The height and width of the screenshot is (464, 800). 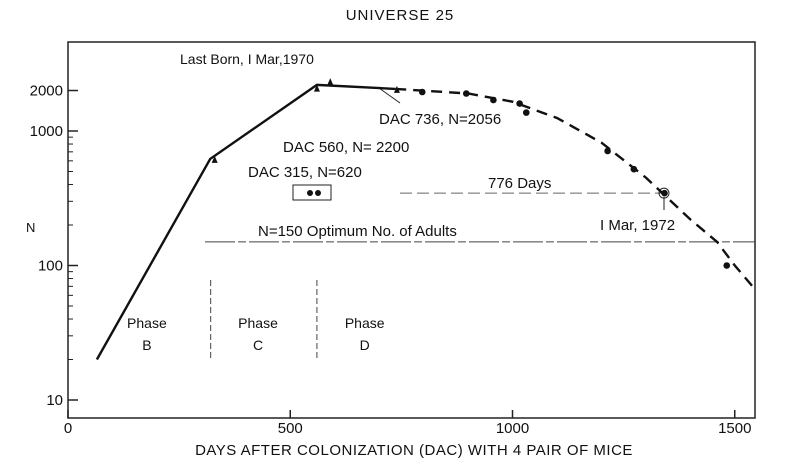 I want to click on annotation-dac560: DAC 560, N= 2200, so click(x=346, y=147).